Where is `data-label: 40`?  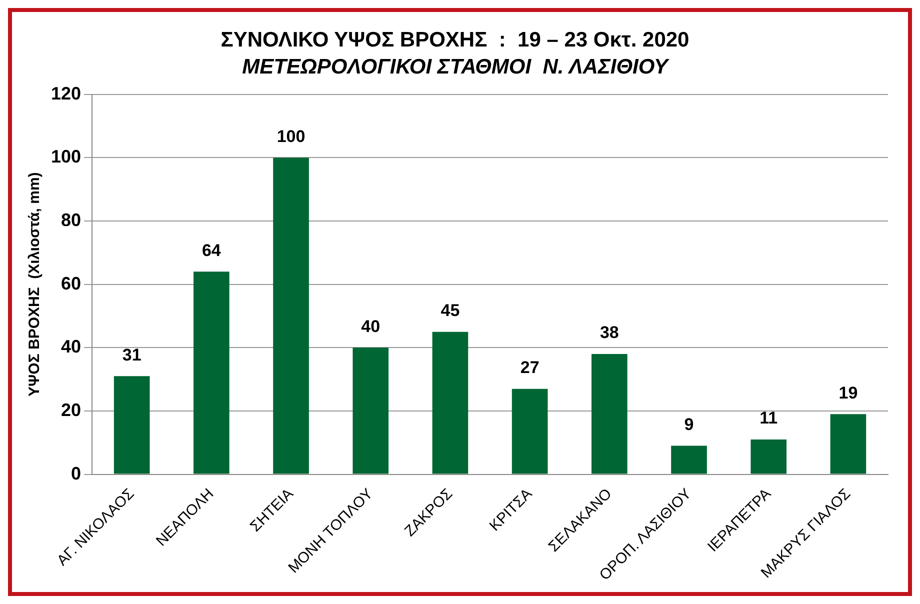
data-label: 40 is located at coordinates (370, 326).